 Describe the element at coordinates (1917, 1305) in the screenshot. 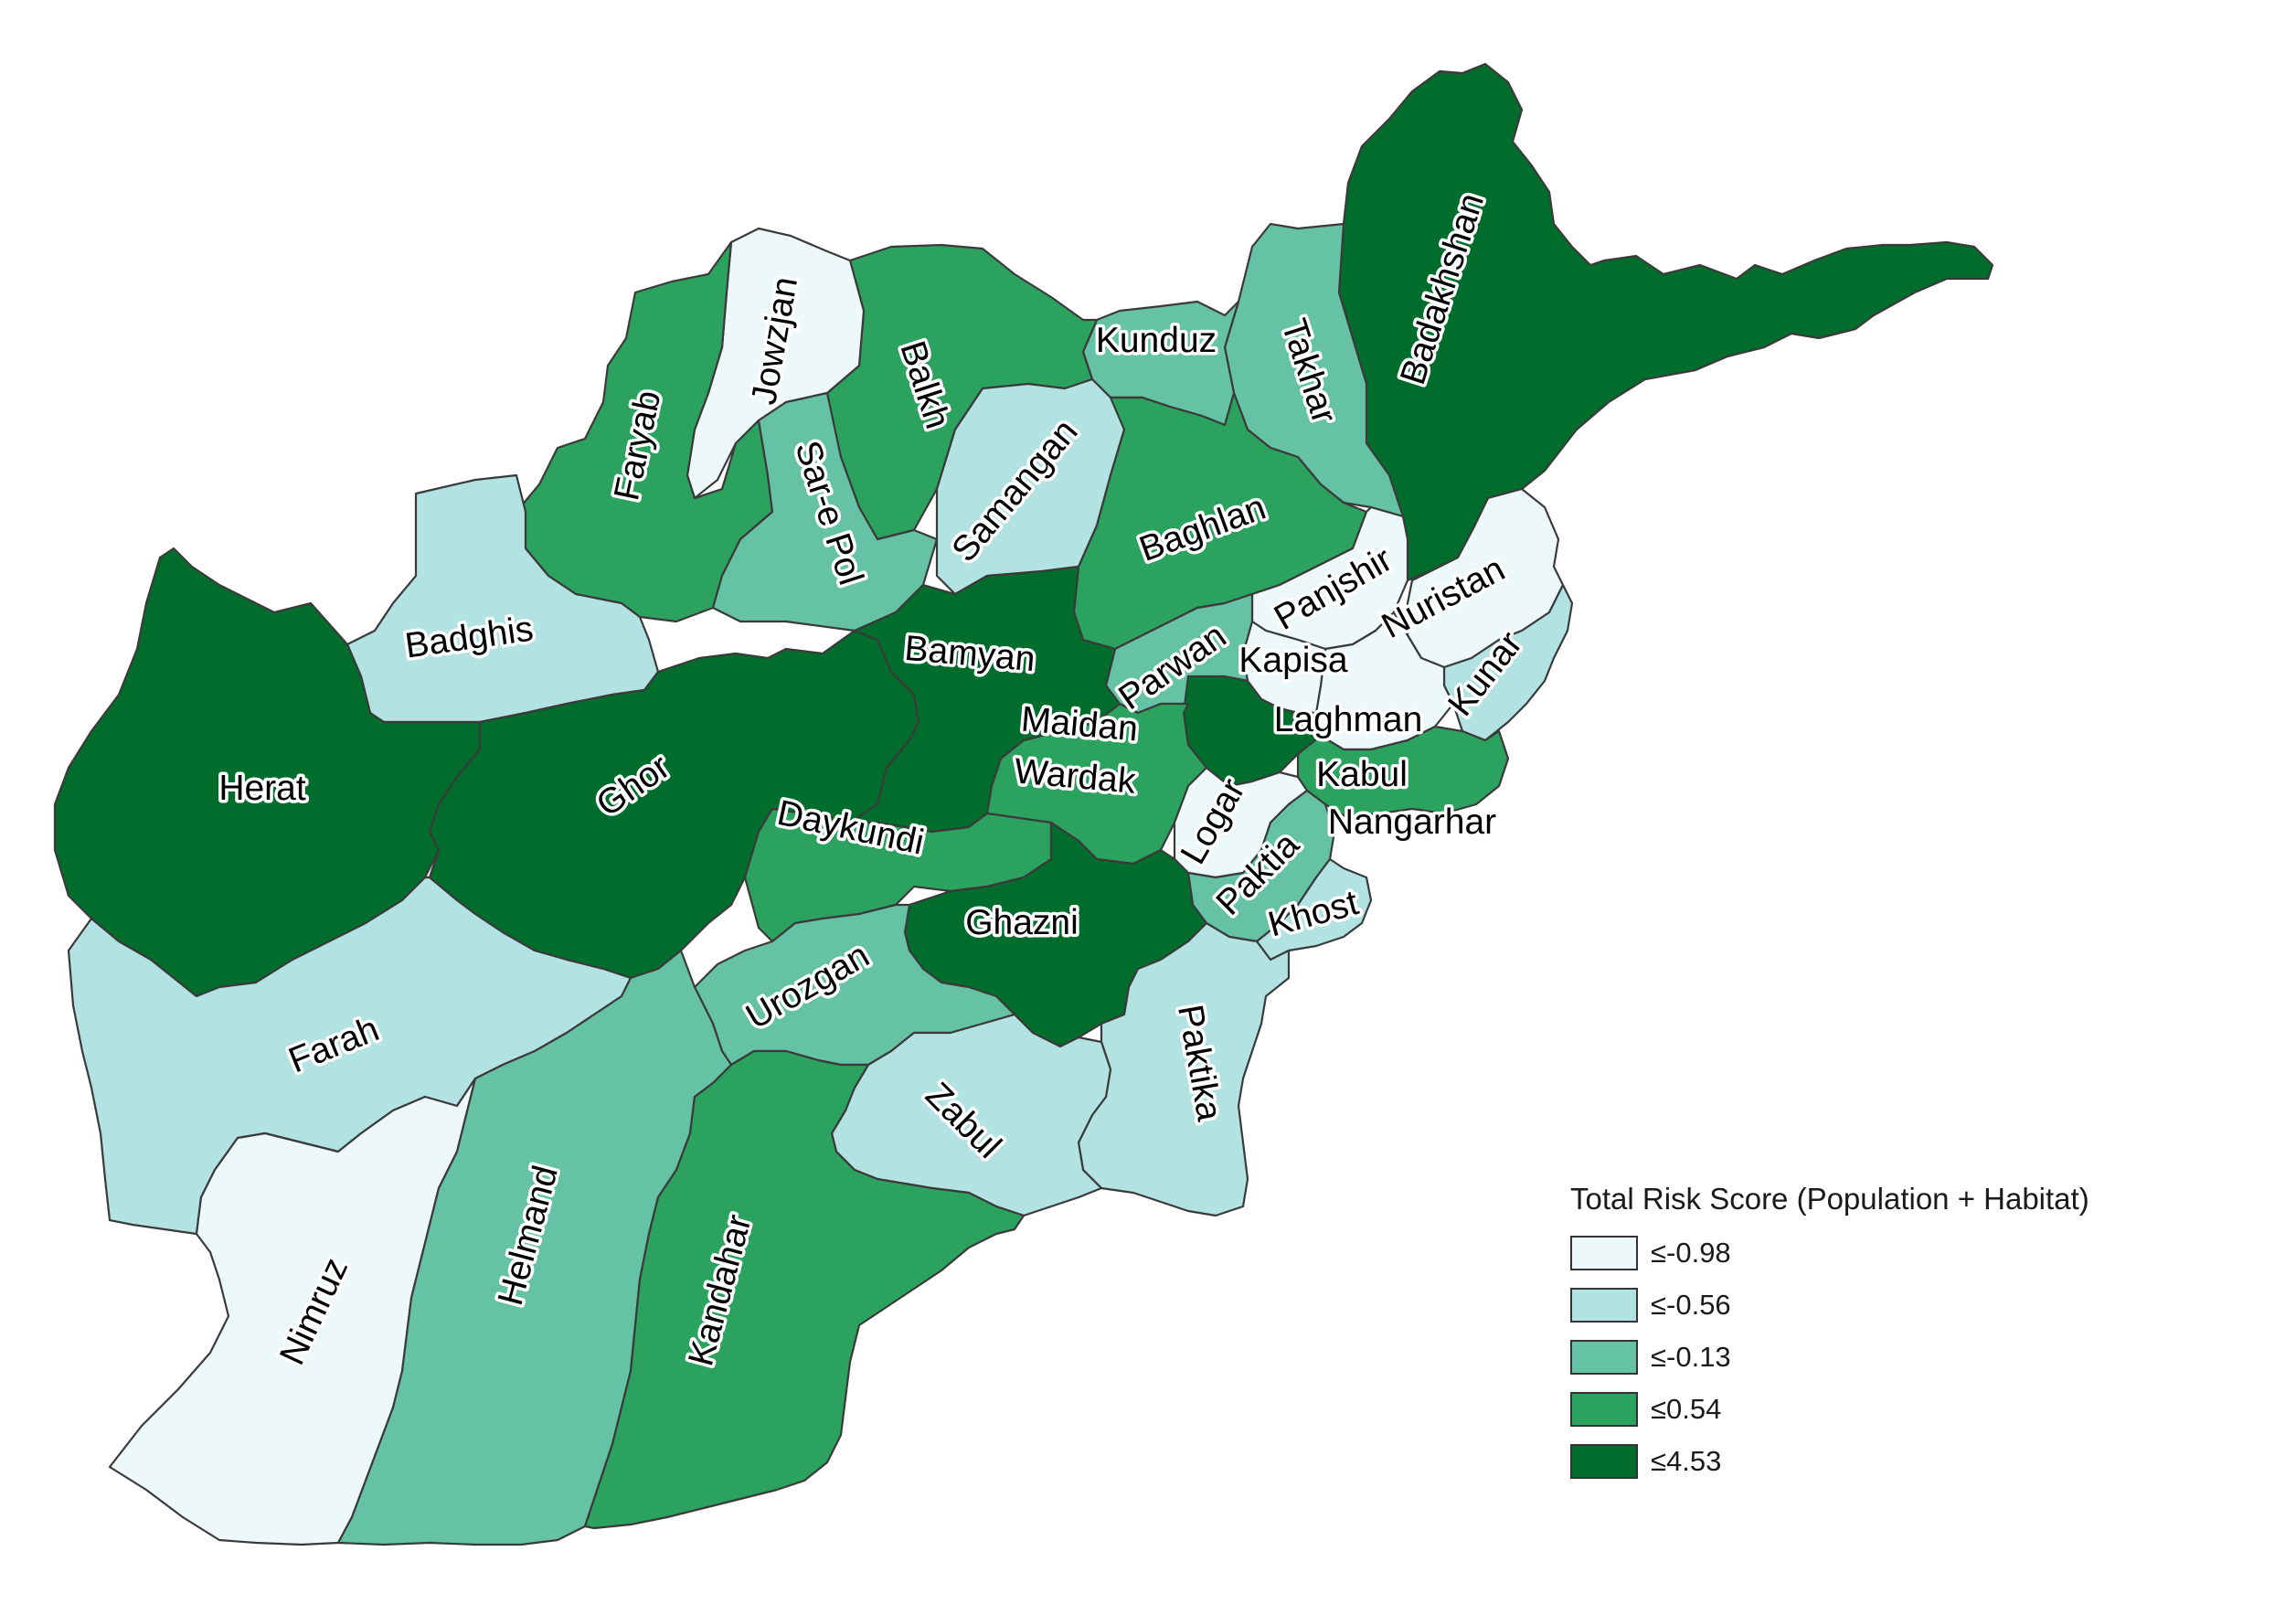

I see `legend-item: ≤-0.56` at that location.